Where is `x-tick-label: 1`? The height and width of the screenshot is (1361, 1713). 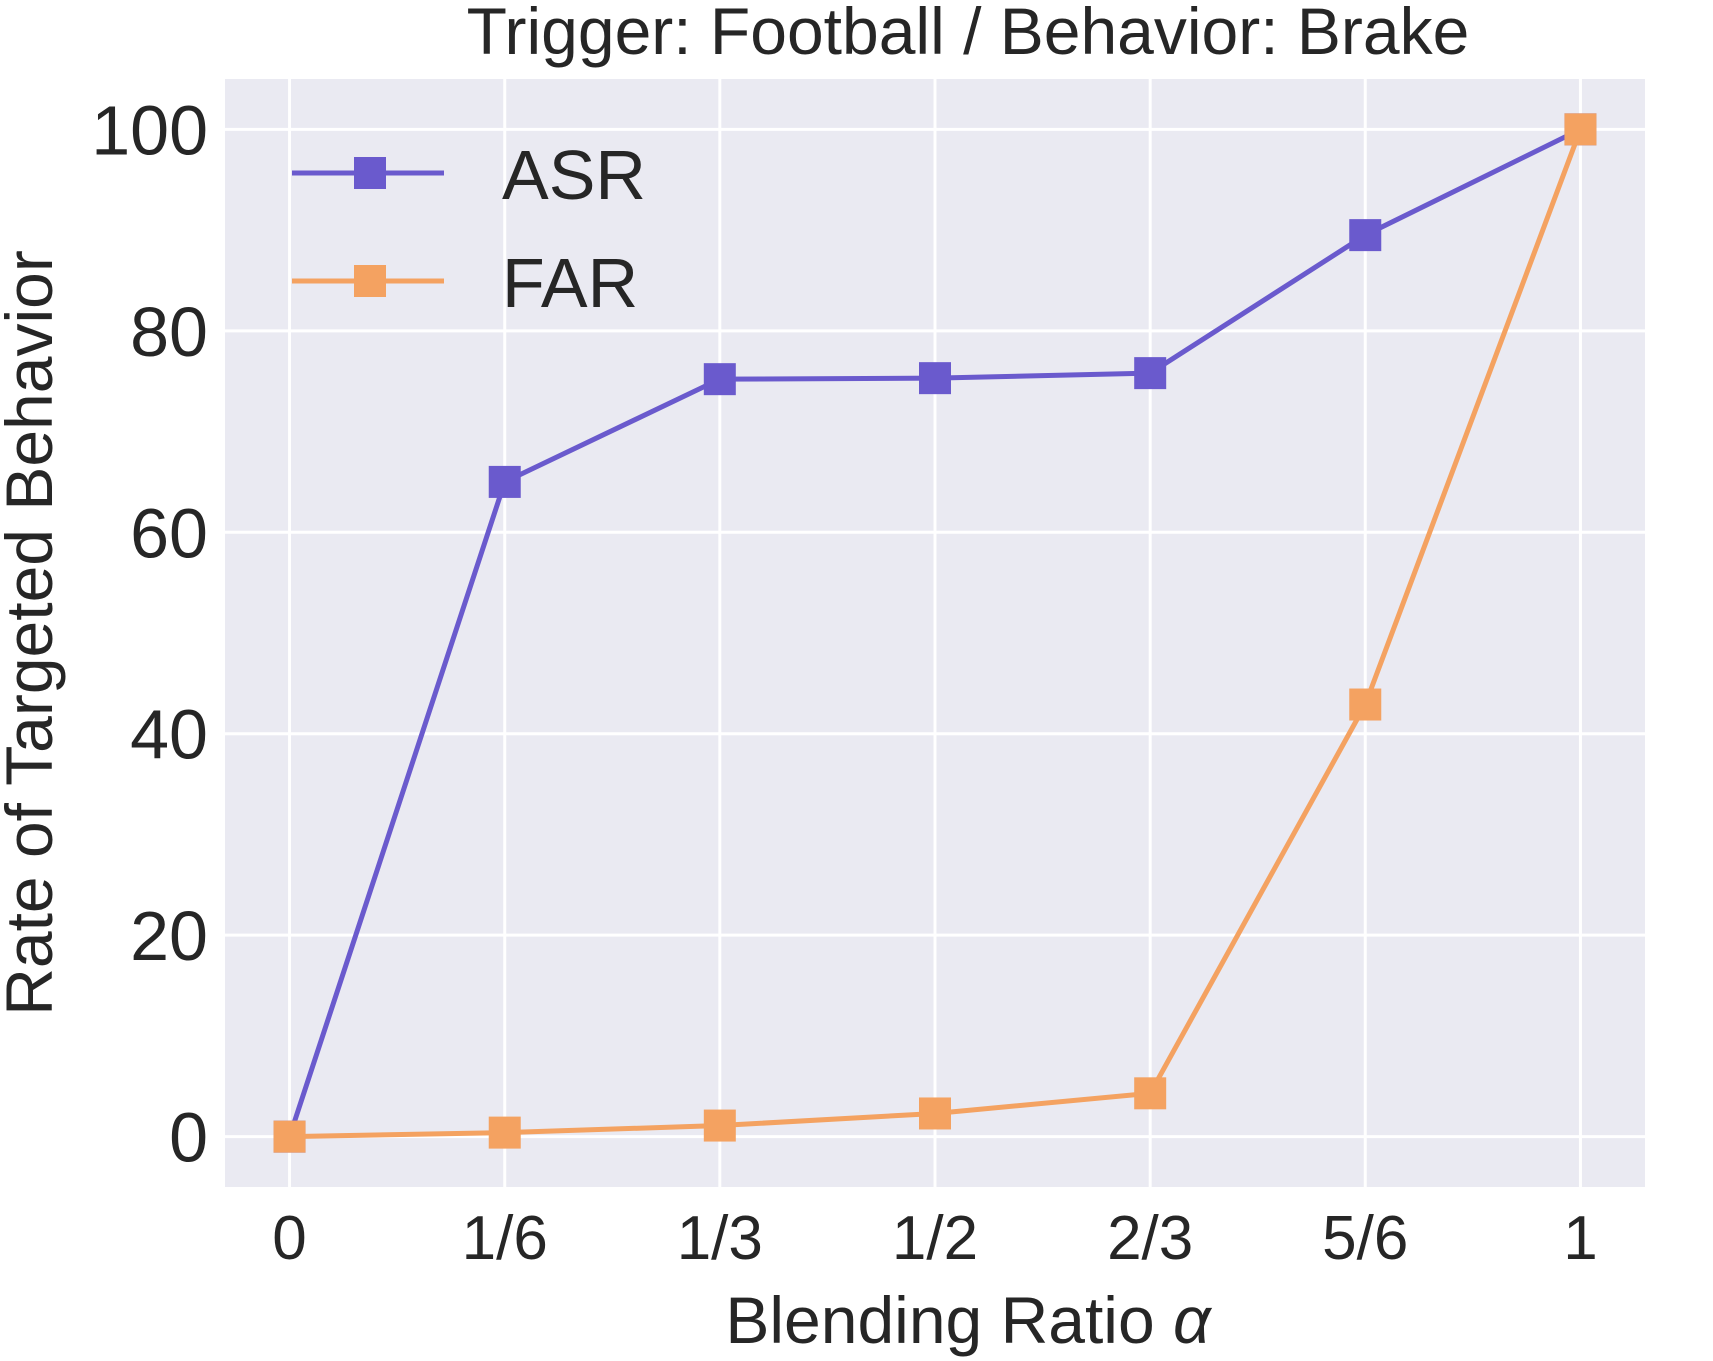
x-tick-label: 1 is located at coordinates (1580, 1238).